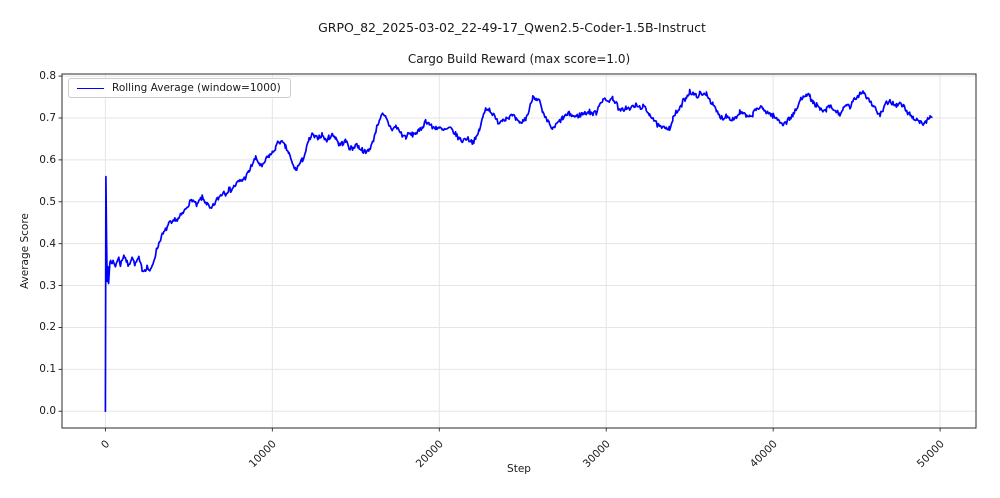 The width and height of the screenshot is (1000, 498). Describe the element at coordinates (519, 469) in the screenshot. I see `x-axis-label: Step` at that location.